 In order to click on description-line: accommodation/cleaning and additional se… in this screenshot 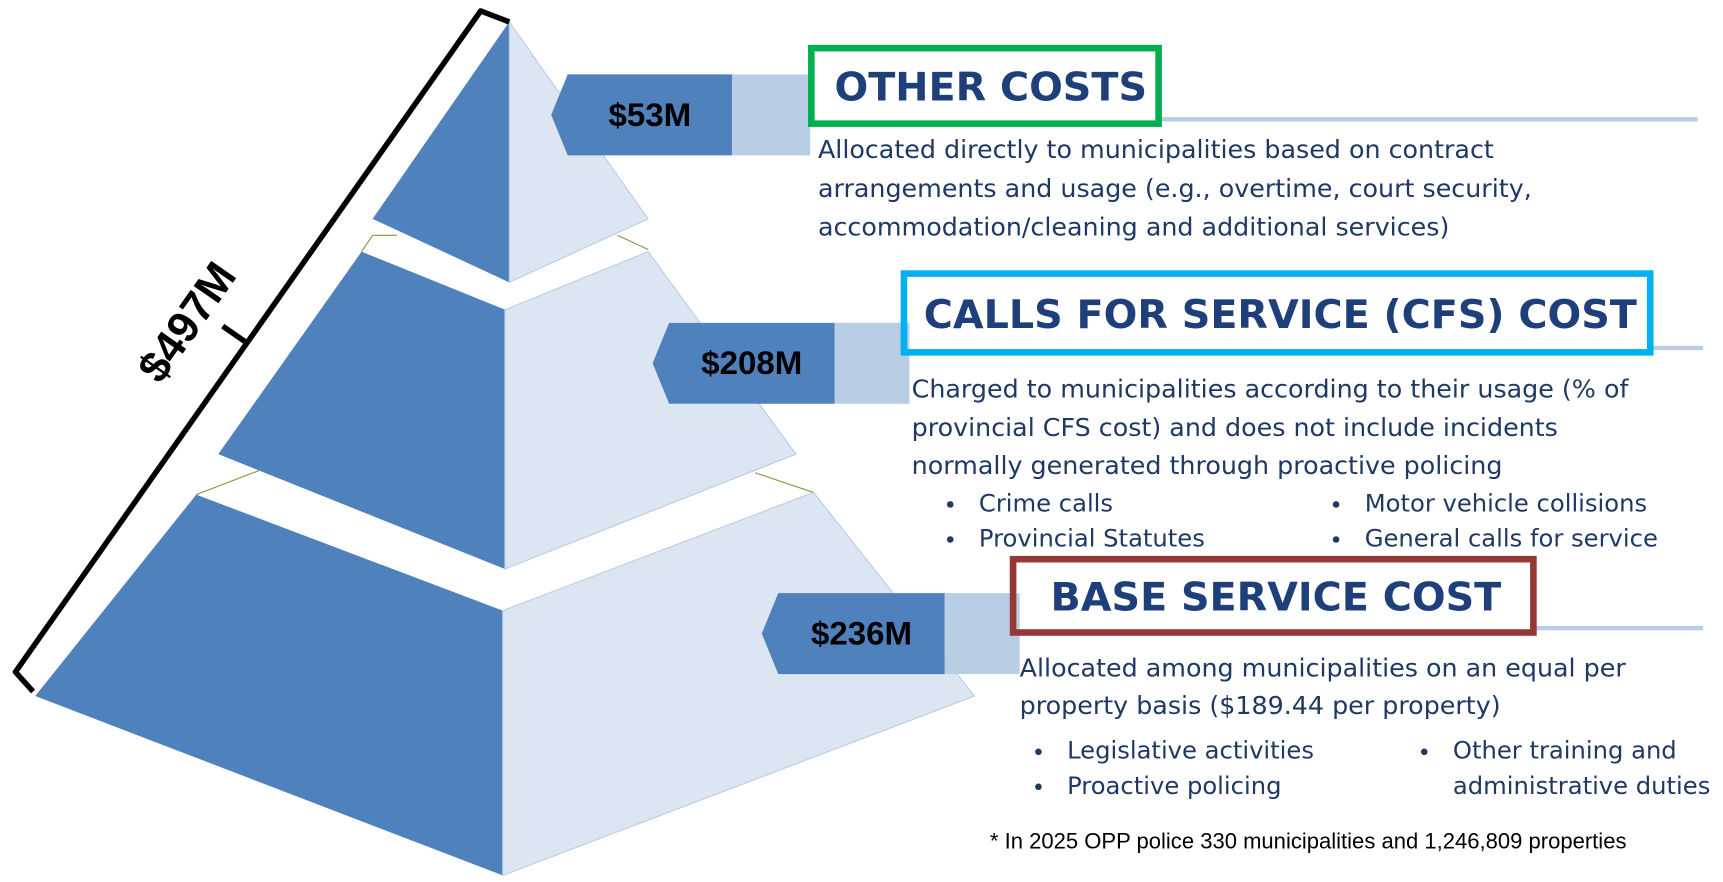, I will do `click(1133, 227)`.